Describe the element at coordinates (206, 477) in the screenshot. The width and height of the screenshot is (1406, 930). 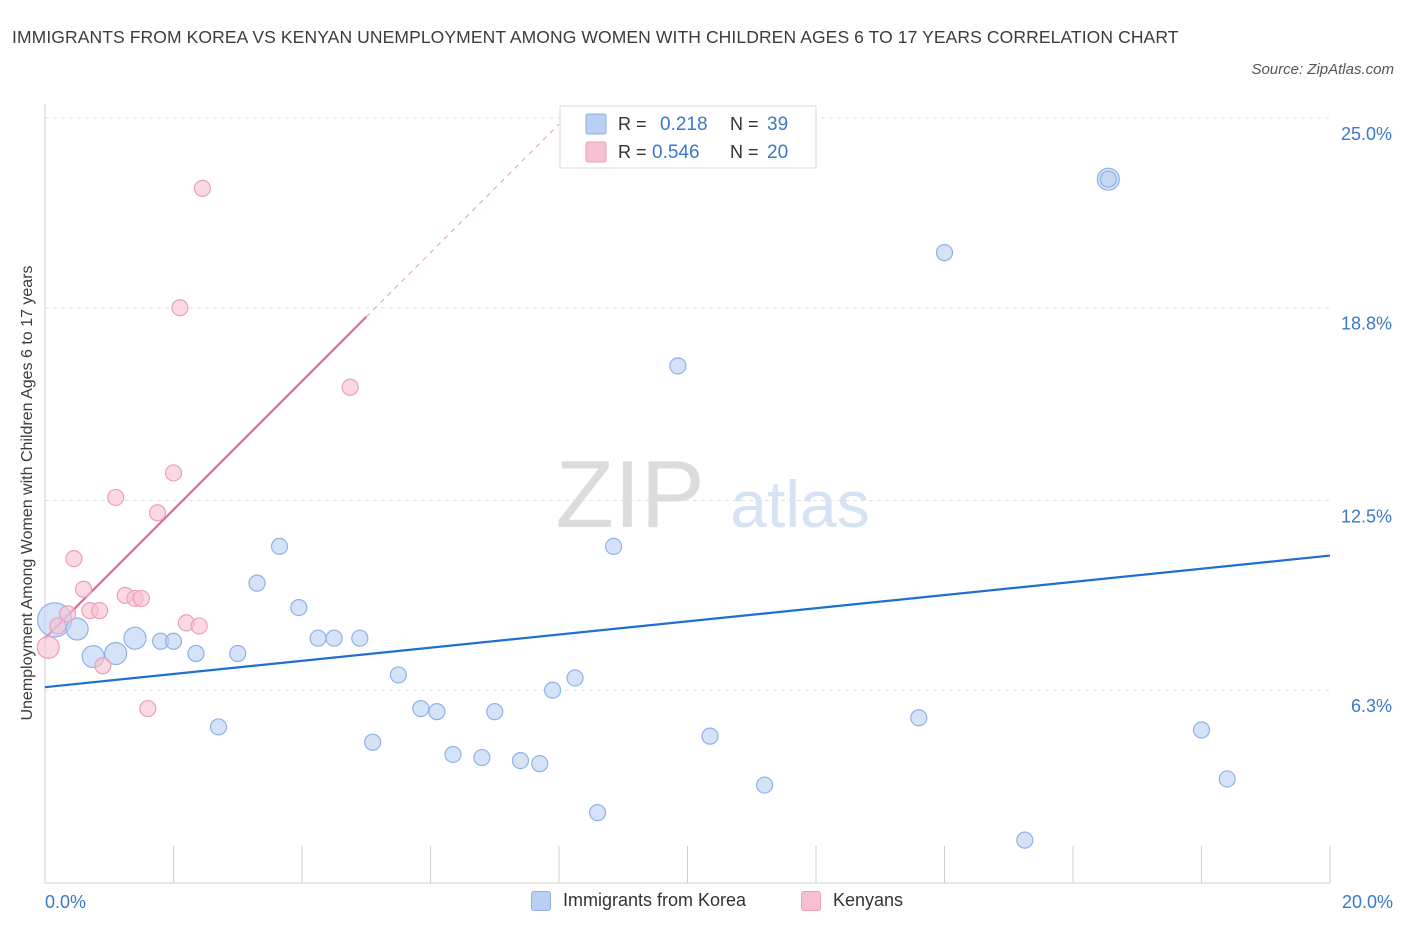
I see `trend-line-kenya` at that location.